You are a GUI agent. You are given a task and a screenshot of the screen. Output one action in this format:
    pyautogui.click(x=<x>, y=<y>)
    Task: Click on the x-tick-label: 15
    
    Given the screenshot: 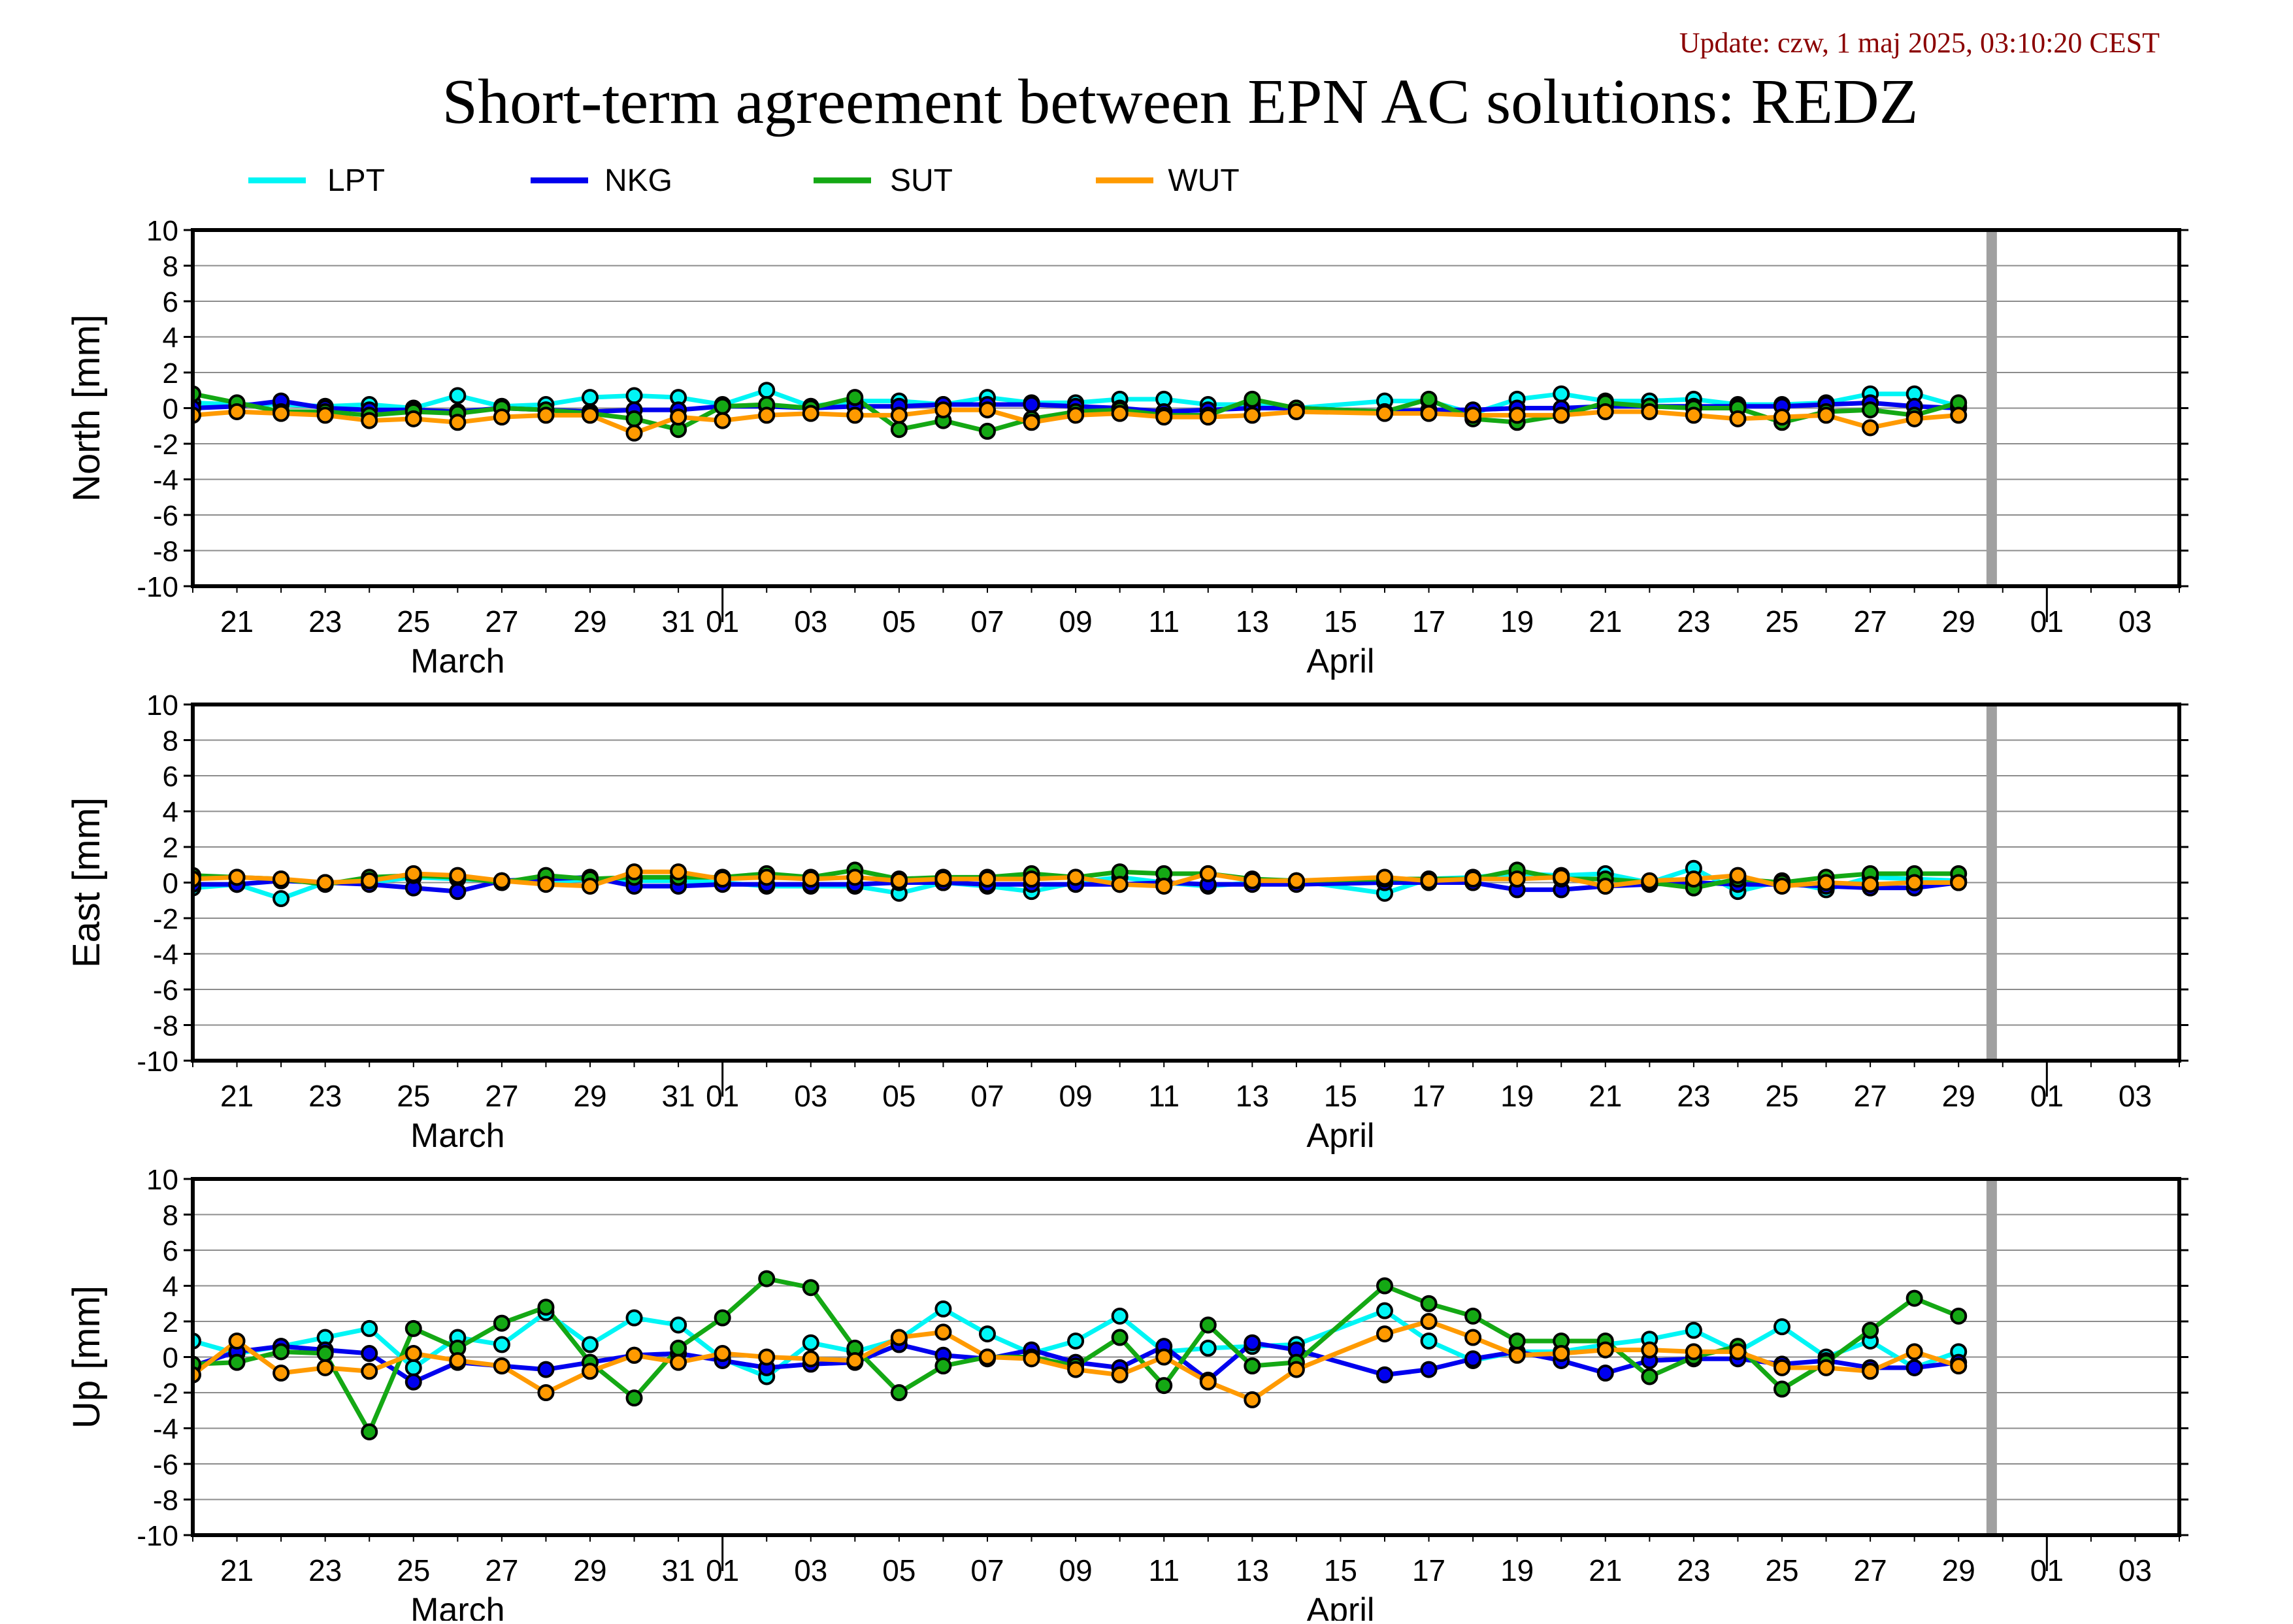 What is the action you would take?
    pyautogui.click(x=1341, y=621)
    